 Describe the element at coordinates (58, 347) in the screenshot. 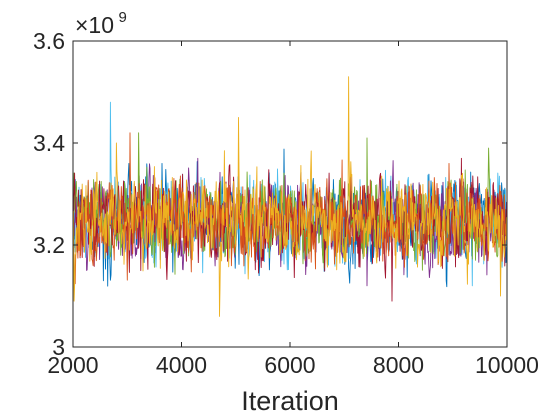

I see `y-tick-label: 3` at that location.